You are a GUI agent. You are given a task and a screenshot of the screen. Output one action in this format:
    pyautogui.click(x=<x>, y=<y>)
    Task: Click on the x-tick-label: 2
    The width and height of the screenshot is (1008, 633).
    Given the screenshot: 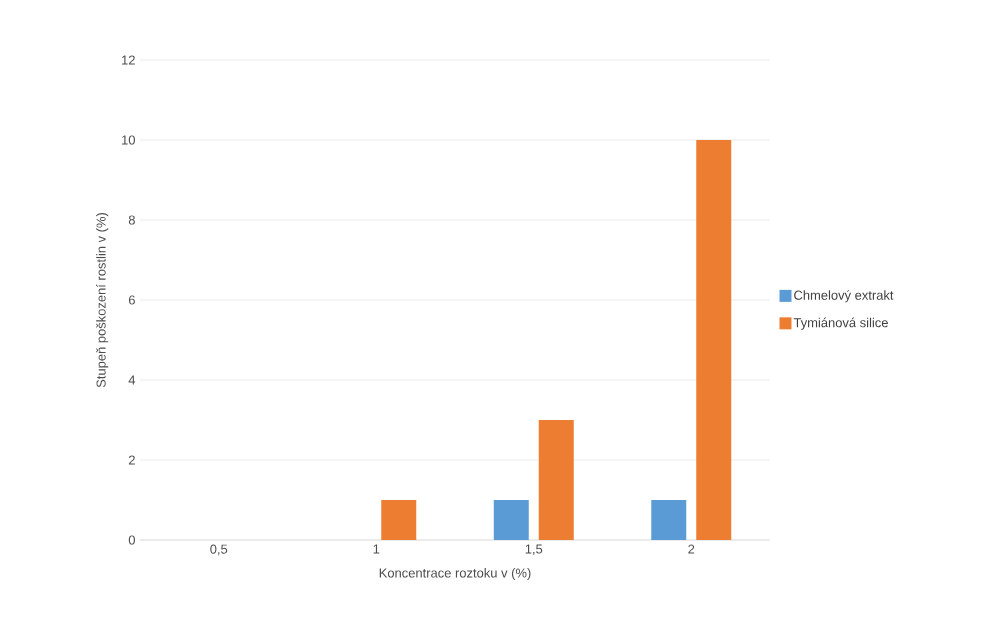 What is the action you would take?
    pyautogui.click(x=691, y=549)
    